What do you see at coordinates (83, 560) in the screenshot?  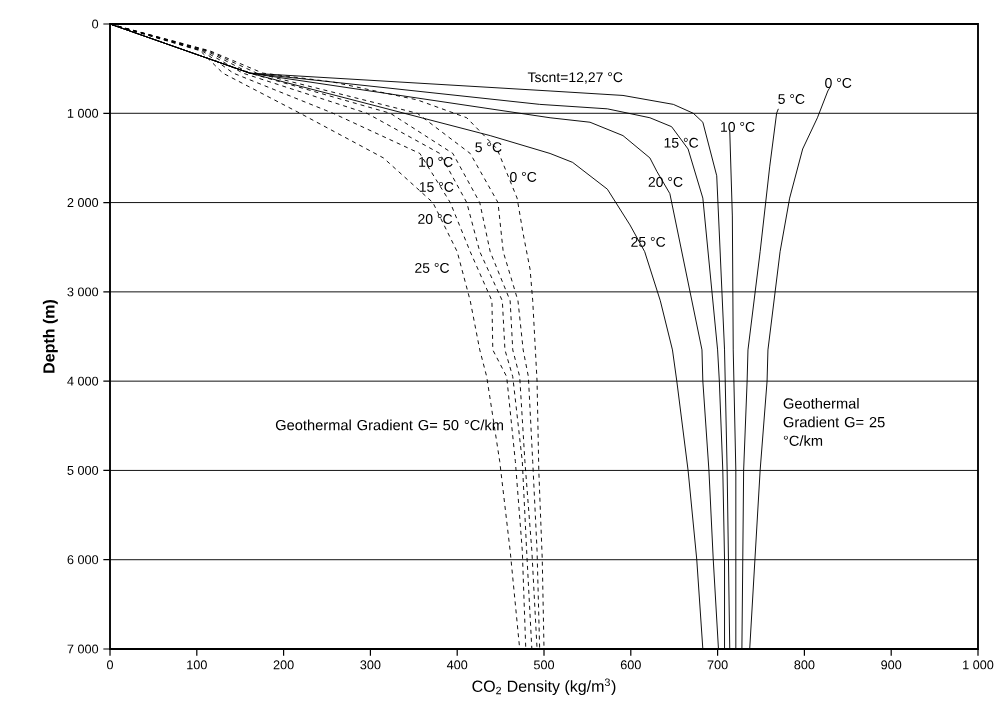 I see `y-tick-label: 6 000` at bounding box center [83, 560].